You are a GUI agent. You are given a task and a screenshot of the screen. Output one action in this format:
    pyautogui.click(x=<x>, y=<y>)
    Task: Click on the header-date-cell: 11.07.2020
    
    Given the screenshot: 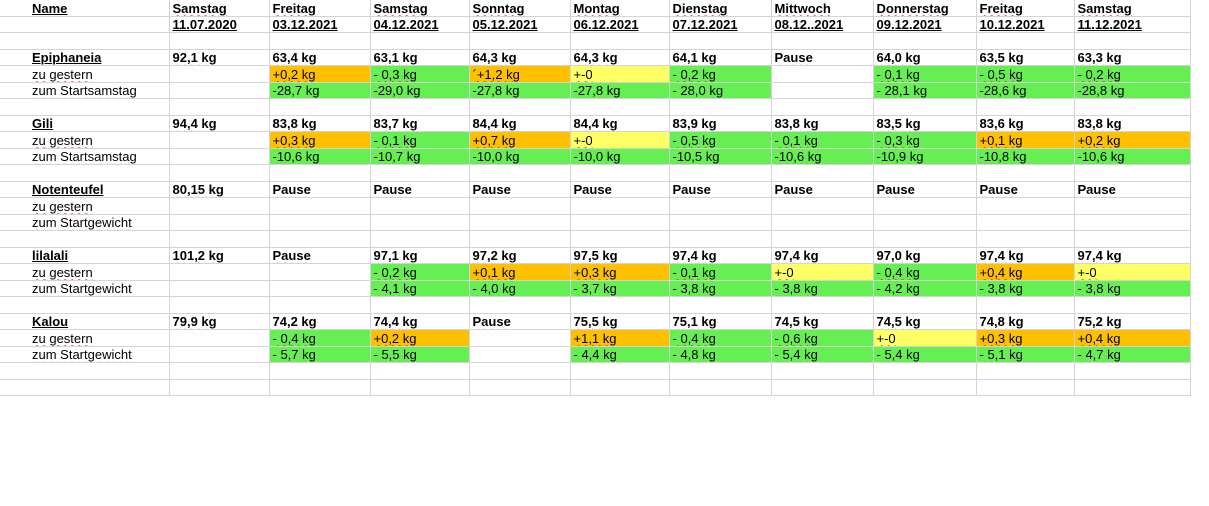 What is the action you would take?
    pyautogui.click(x=219, y=24)
    